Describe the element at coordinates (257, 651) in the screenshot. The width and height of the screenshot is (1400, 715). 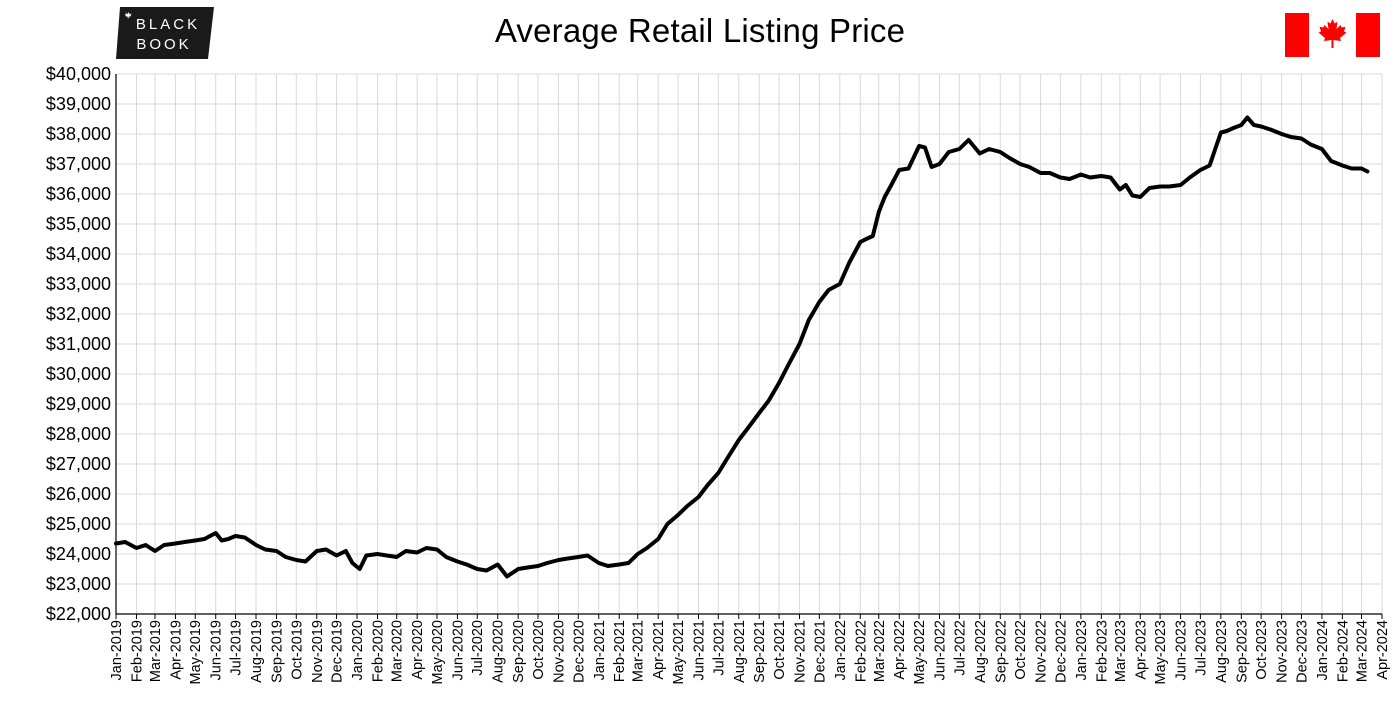
I see `x-tick-label: Aug-2019` at that location.